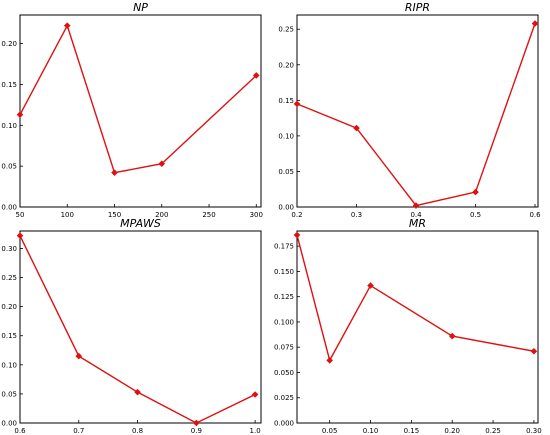 This screenshot has height=435, width=550. What do you see at coordinates (255, 431) in the screenshot?
I see `x-tick-label: 1.0` at bounding box center [255, 431].